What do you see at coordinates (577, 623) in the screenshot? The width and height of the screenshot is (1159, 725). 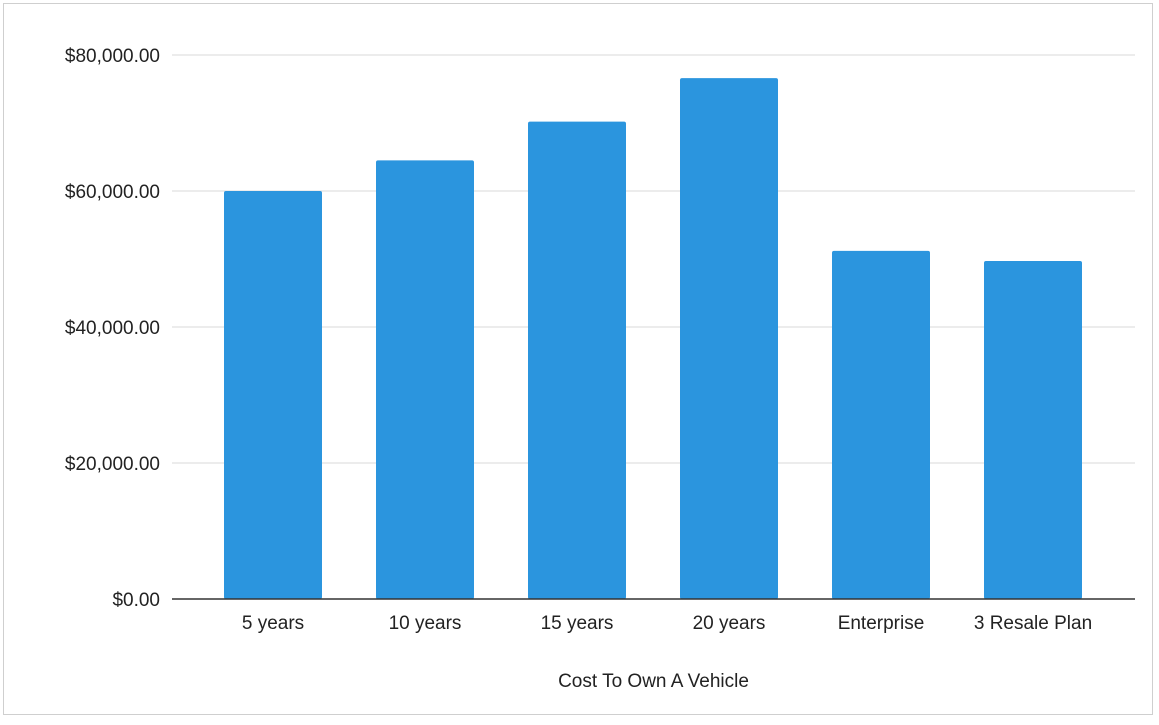 I see `x-tick-label: 15 years` at bounding box center [577, 623].